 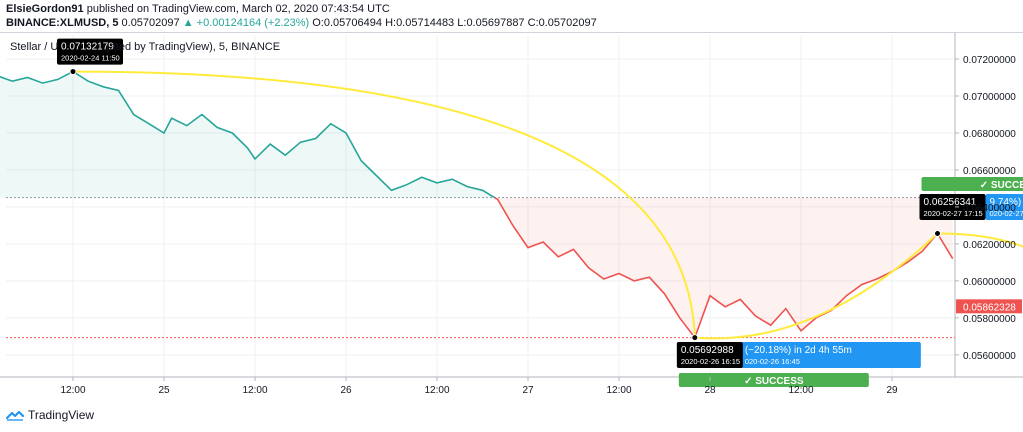 I want to click on high-value: 0.05714483, so click(x=425, y=23).